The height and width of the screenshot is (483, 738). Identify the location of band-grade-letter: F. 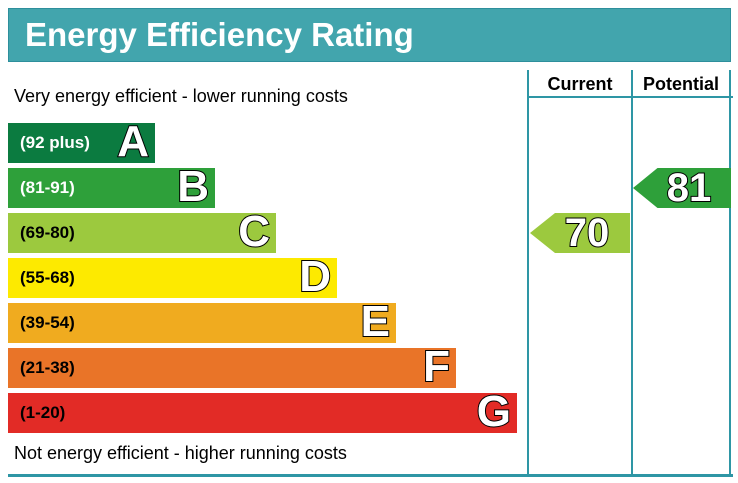
(436, 367).